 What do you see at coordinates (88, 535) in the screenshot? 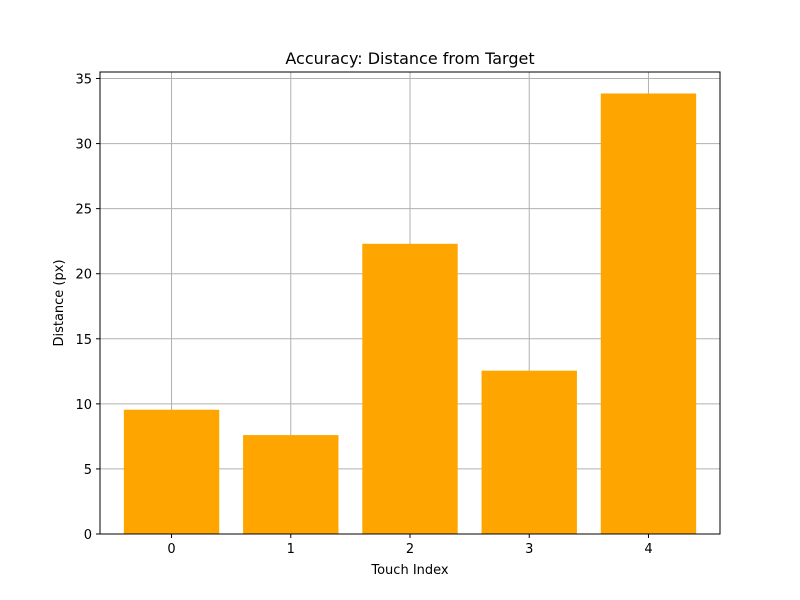
I see `y-tick-label: 0` at bounding box center [88, 535].